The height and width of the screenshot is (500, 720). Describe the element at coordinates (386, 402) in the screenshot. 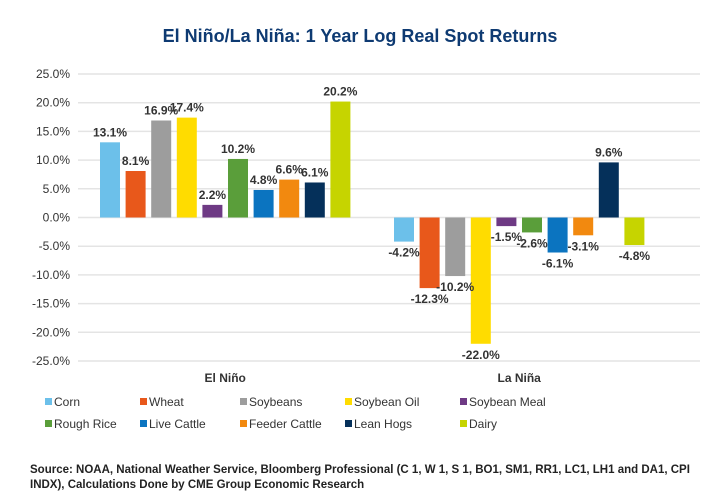

I see `legend-label: Soybean Oil` at that location.